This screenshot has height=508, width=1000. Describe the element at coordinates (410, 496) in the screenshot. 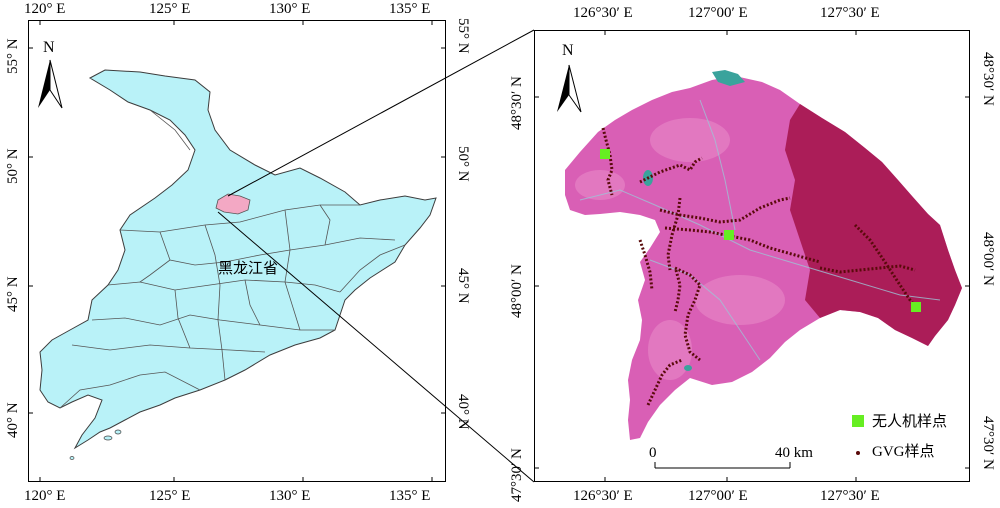

I see `left-bottom-tick-135: 135° E` at that location.